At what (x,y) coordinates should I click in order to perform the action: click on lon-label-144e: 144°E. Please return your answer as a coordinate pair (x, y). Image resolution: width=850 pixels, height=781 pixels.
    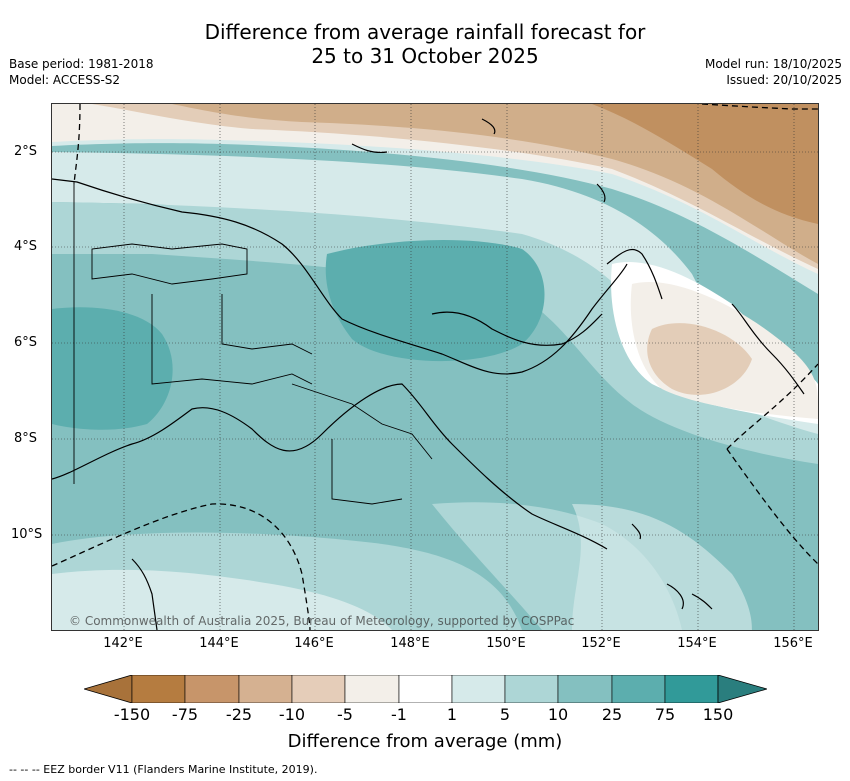
    Looking at the image, I should click on (219, 643).